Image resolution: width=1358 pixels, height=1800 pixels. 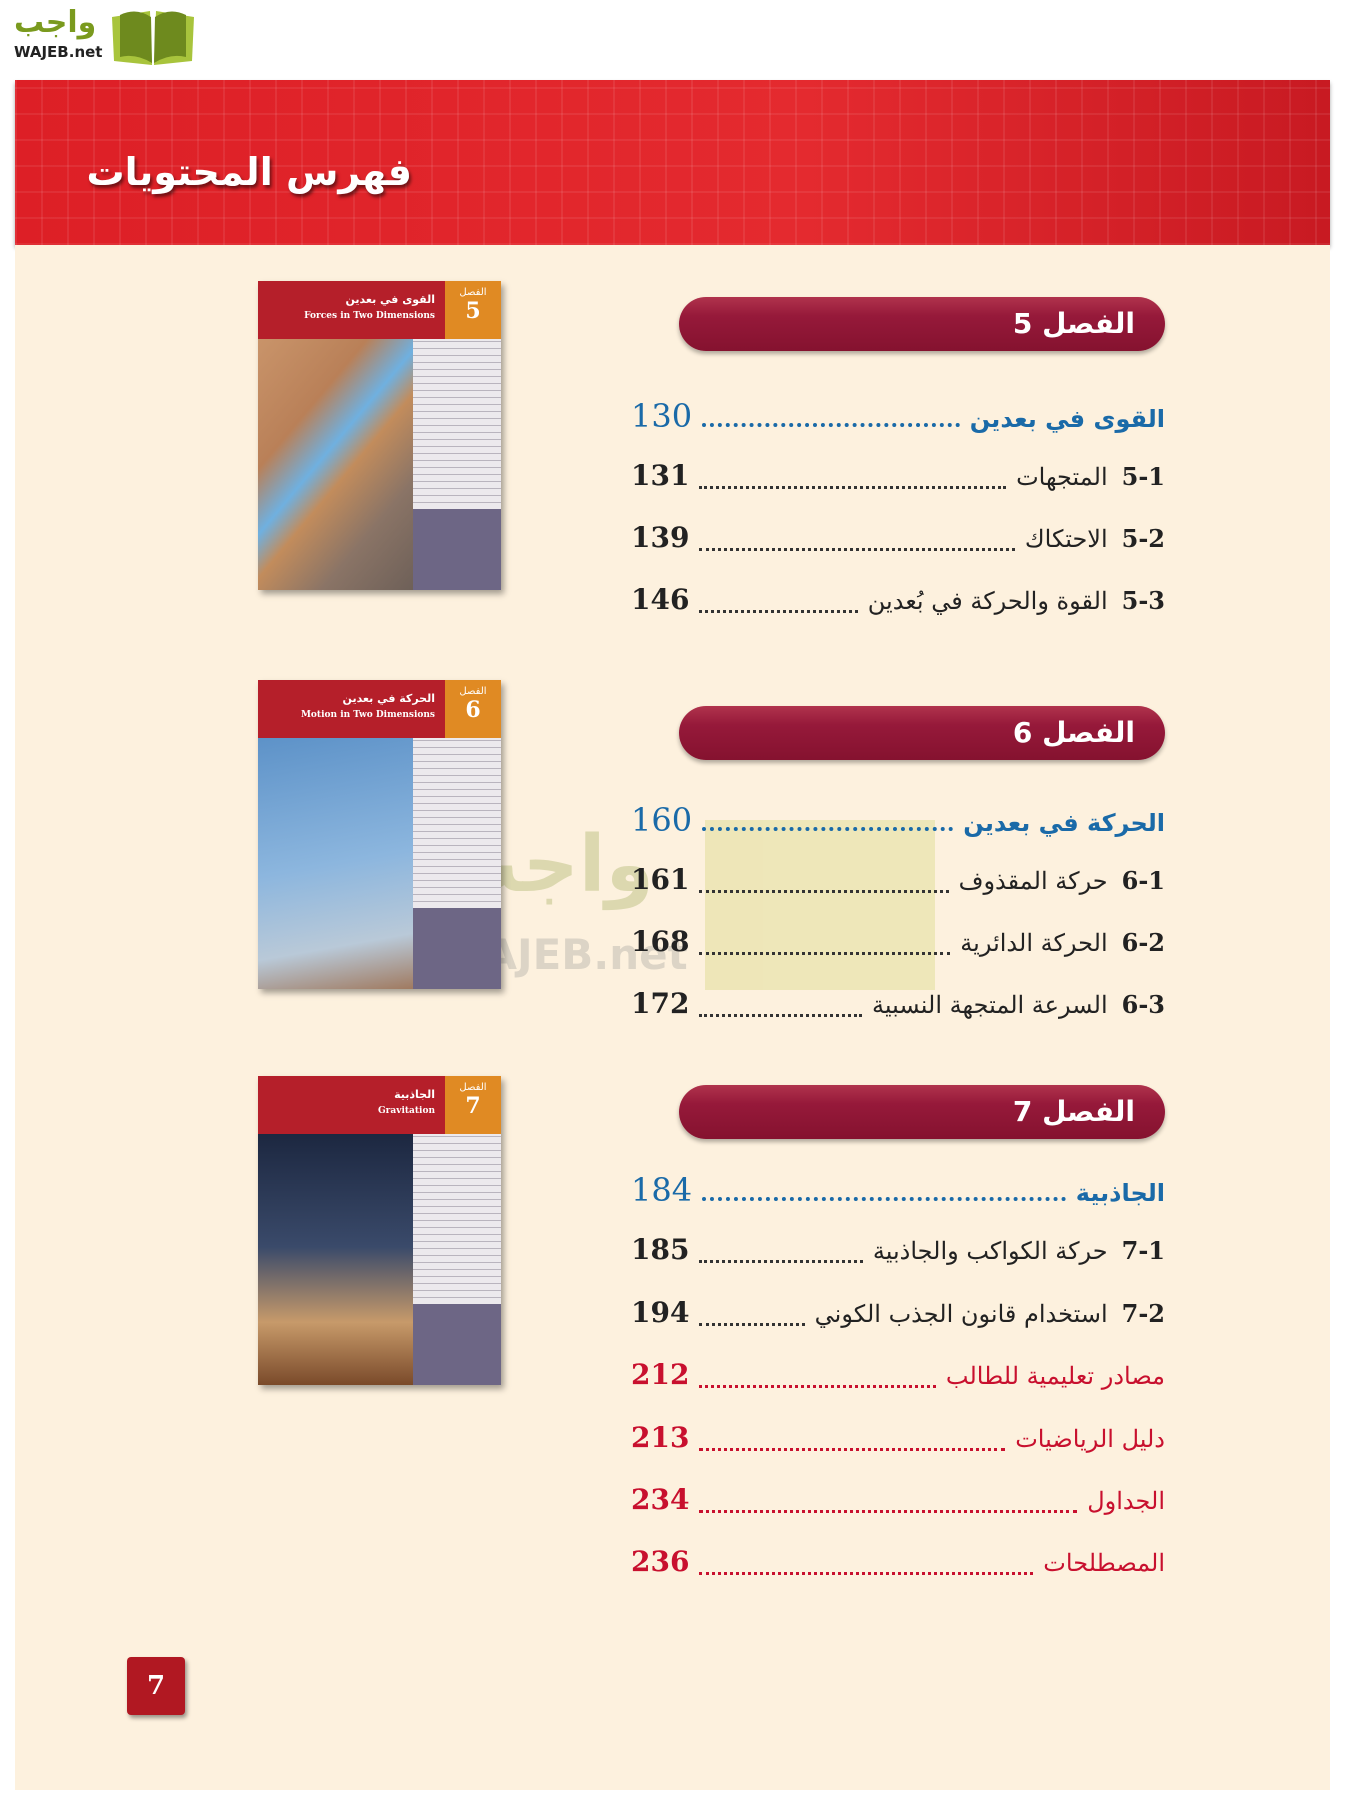 What do you see at coordinates (922, 1112) in the screenshot?
I see `chapter-7-heading: الفصل 7` at bounding box center [922, 1112].